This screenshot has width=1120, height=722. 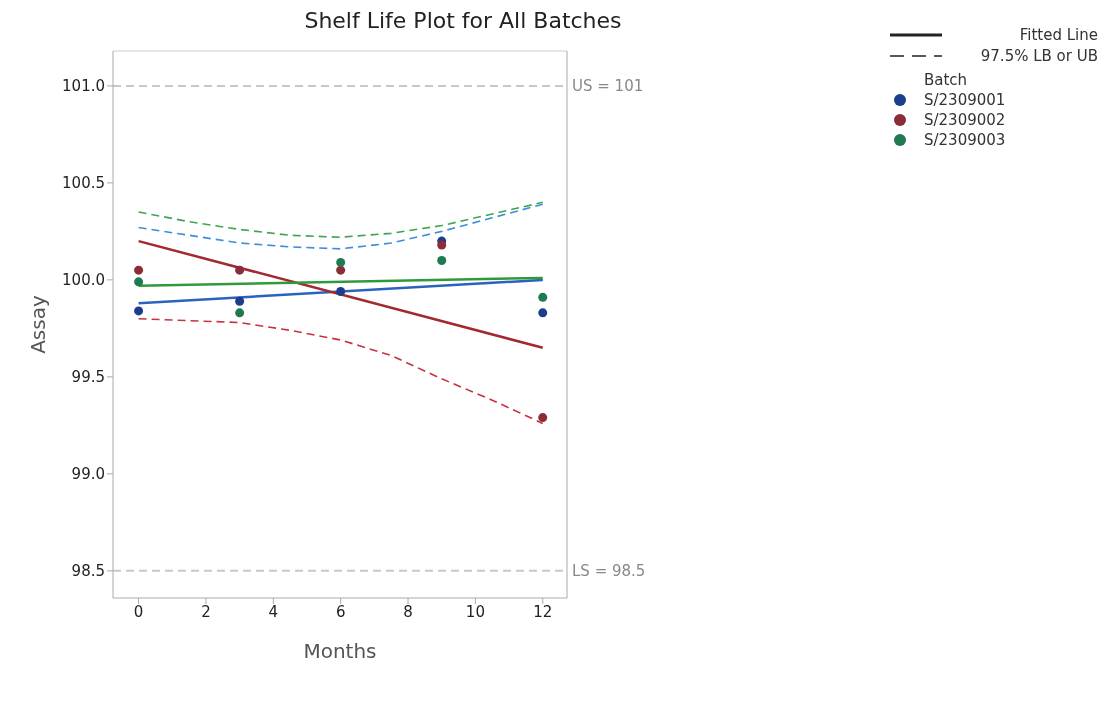 What do you see at coordinates (475, 611) in the screenshot?
I see `x-tick-label: 10` at bounding box center [475, 611].